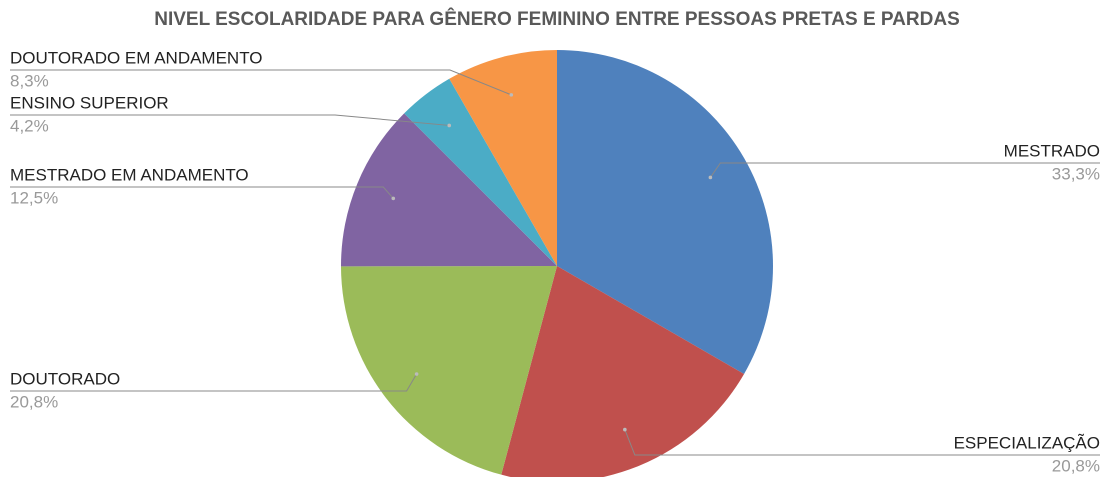 This screenshot has width=1104, height=477. What do you see at coordinates (1027, 442) in the screenshot?
I see `slice-label: ESPECIALIZAÇÃO` at bounding box center [1027, 442].